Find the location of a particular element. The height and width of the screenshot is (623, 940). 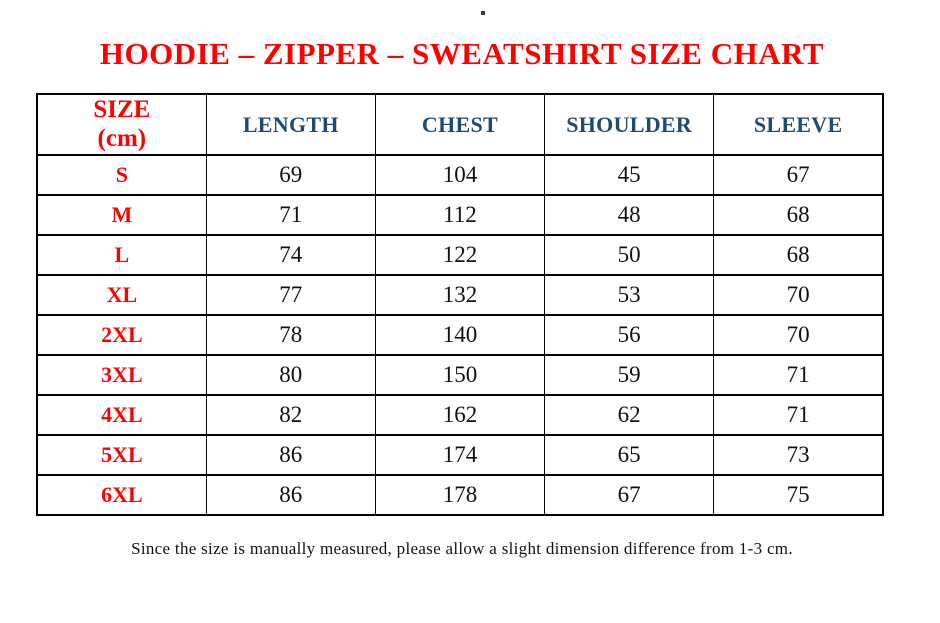

chest-cell: 162 is located at coordinates (460, 415).